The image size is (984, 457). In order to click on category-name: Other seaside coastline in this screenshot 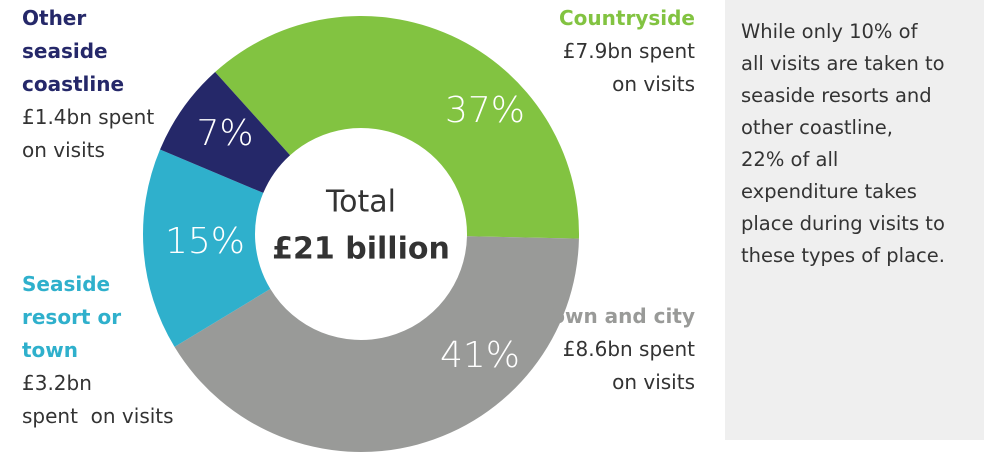, I will do `click(73, 51)`.